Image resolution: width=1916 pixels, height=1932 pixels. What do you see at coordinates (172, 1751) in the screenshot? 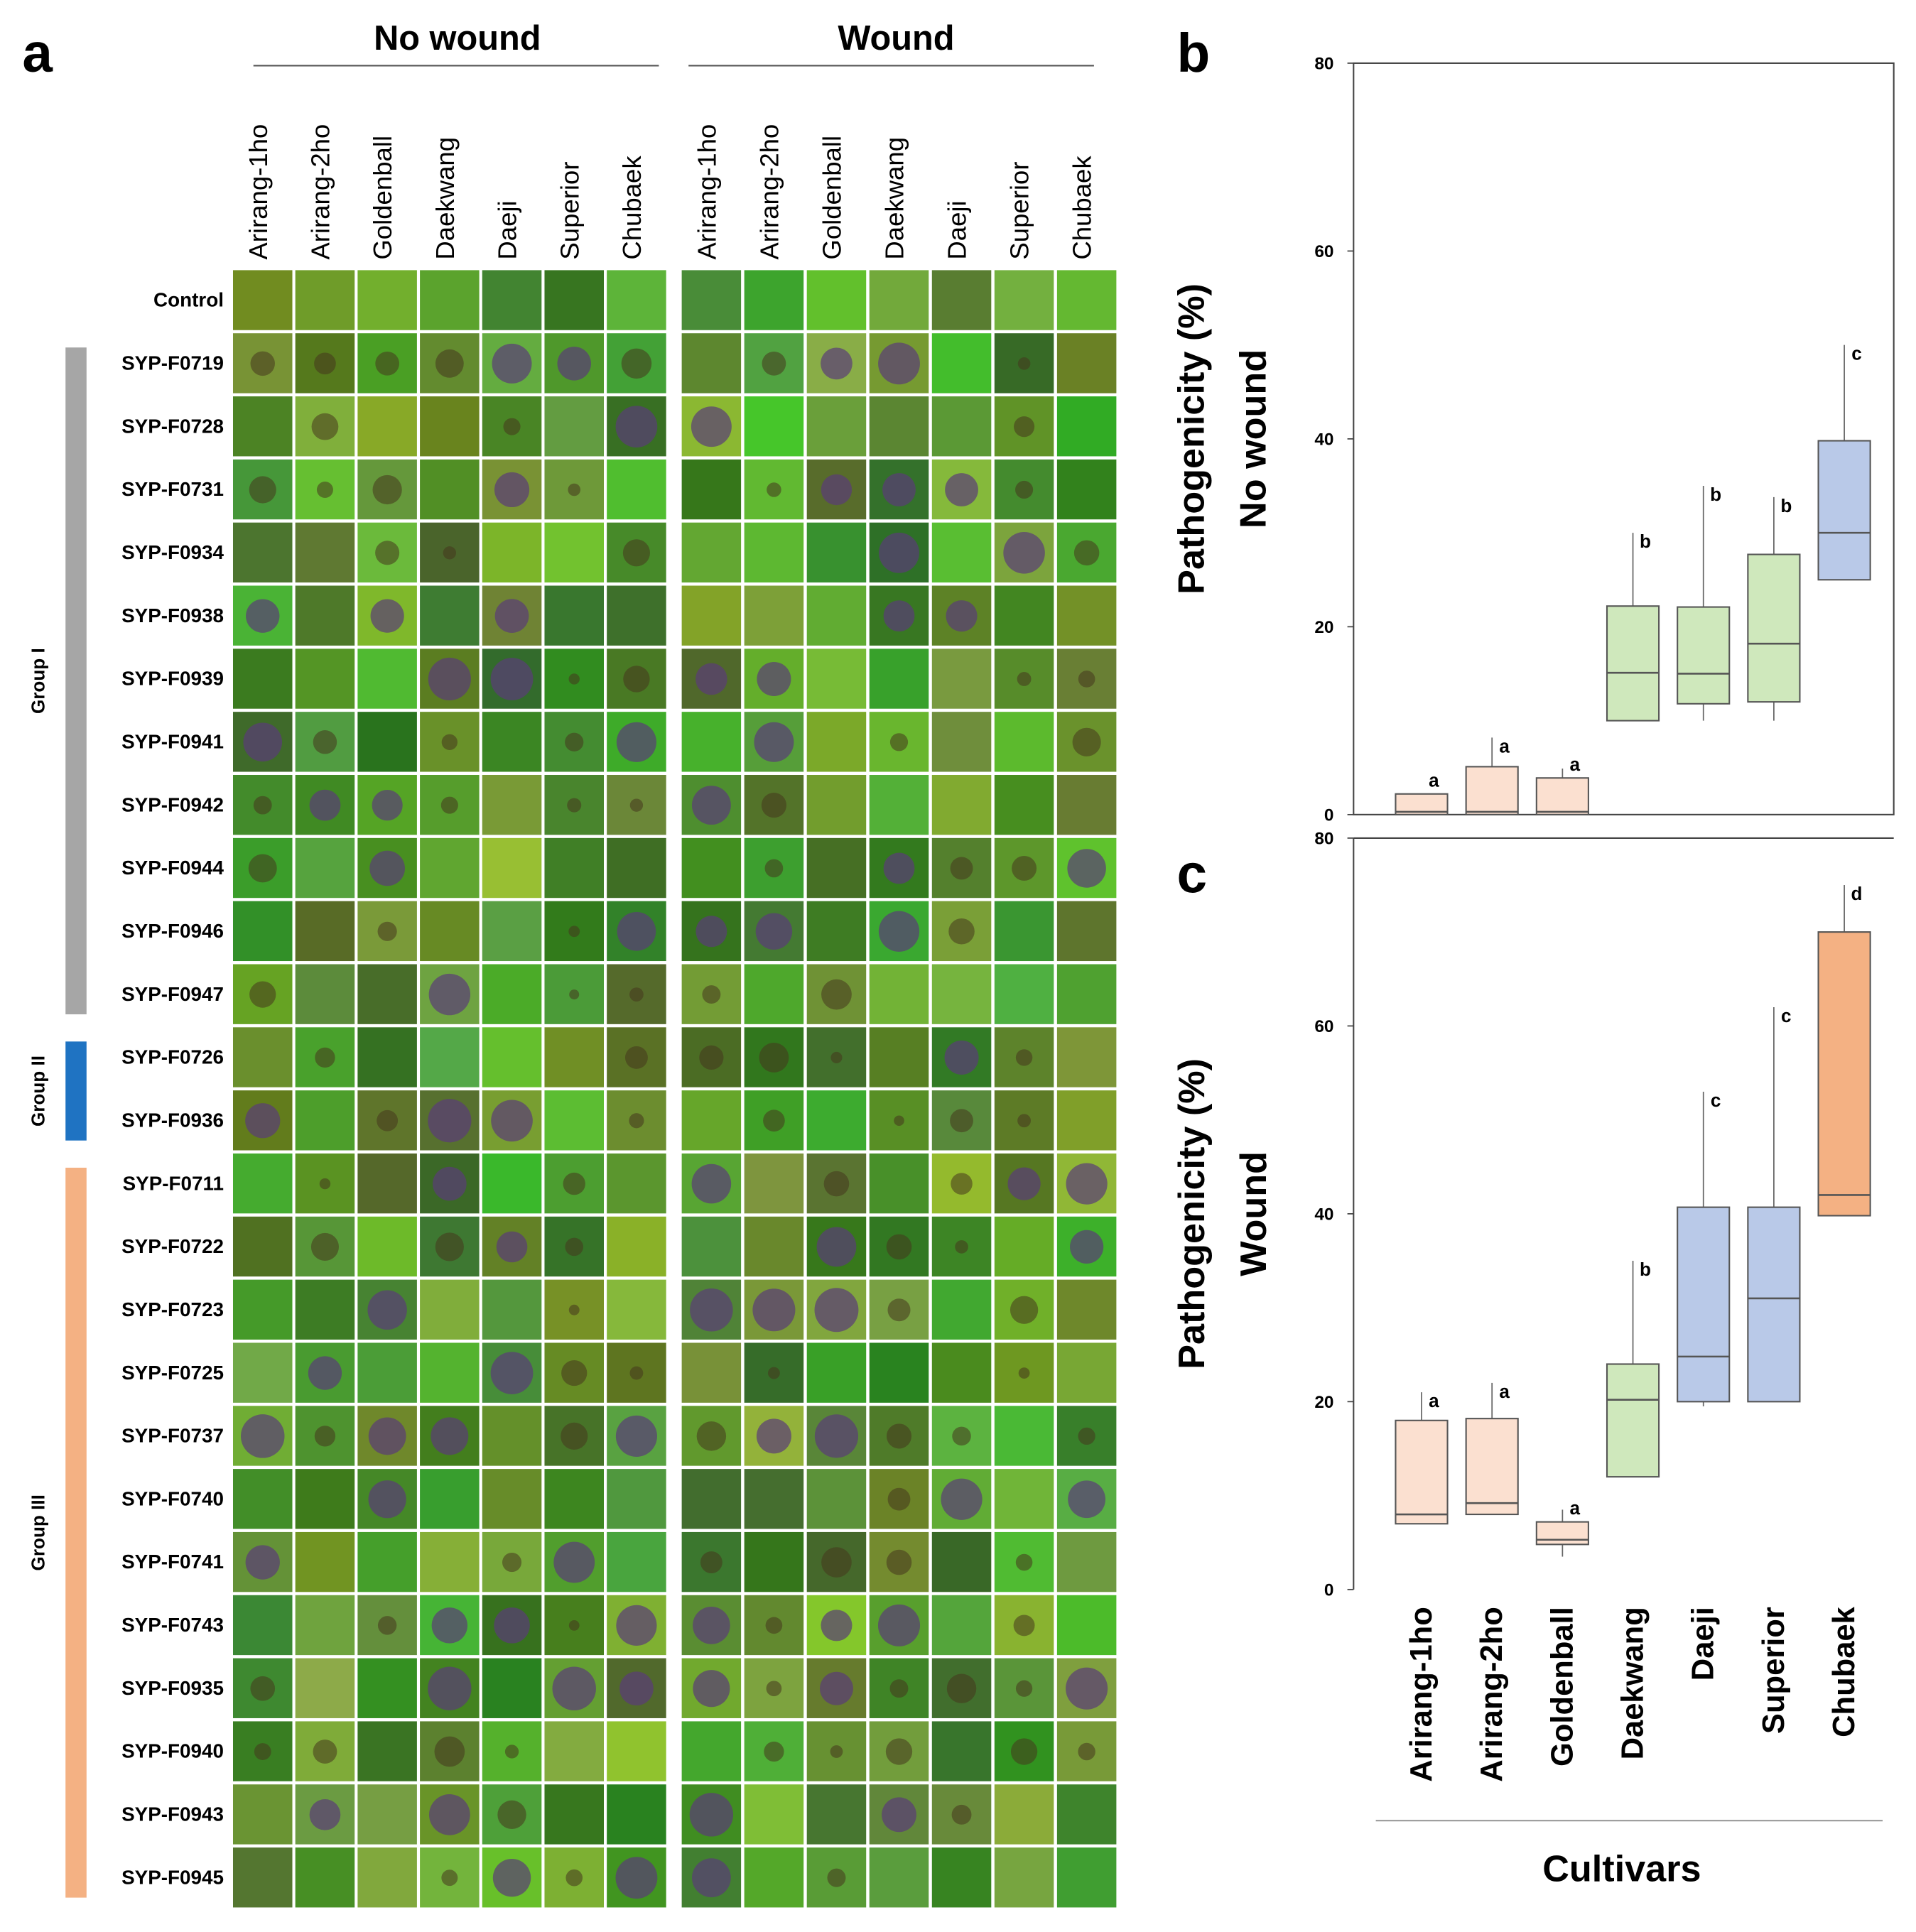
I see `row-label: SYP-F0940` at bounding box center [172, 1751].